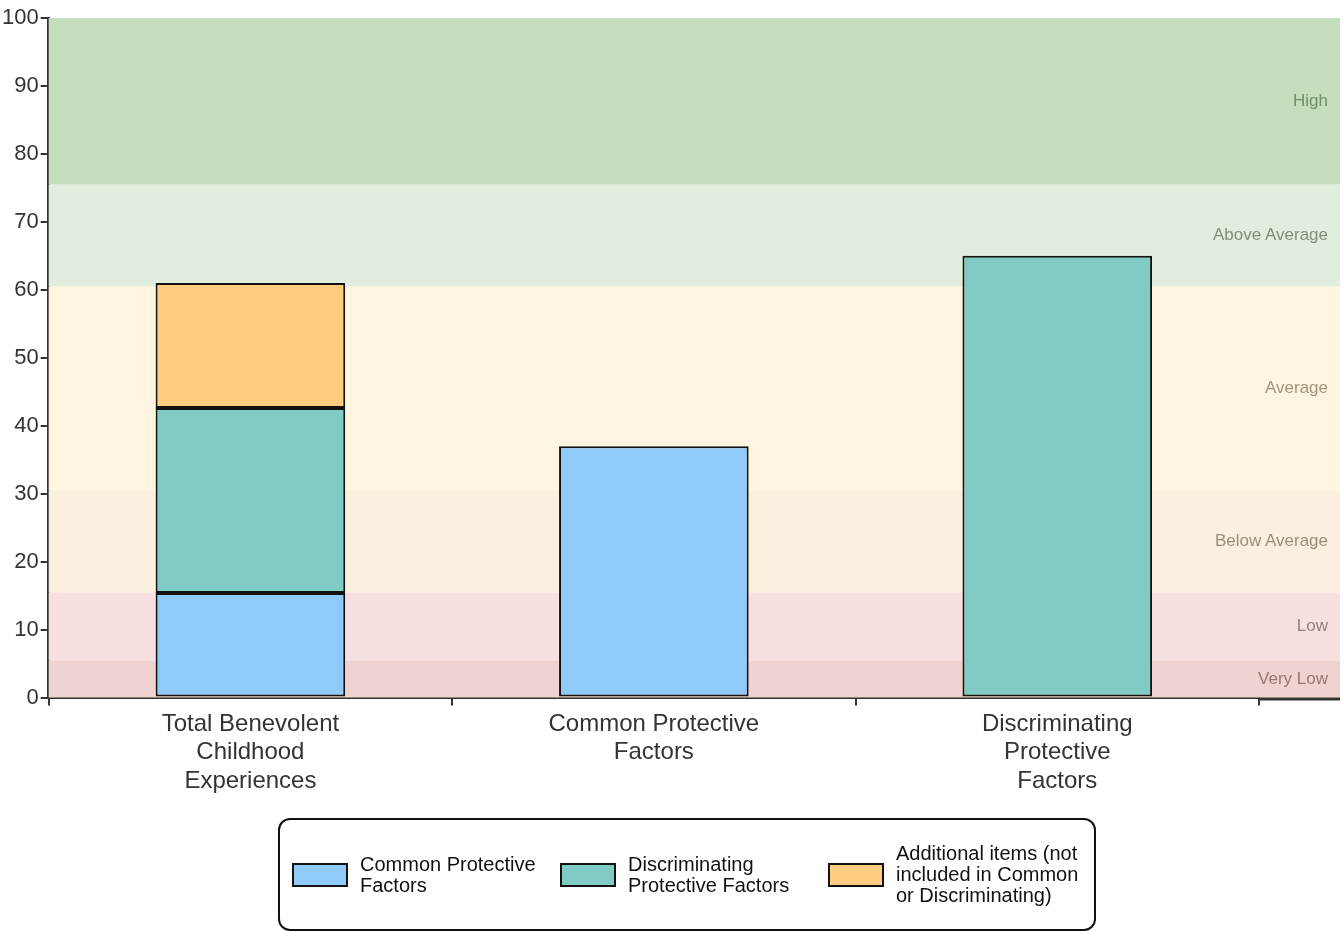 The width and height of the screenshot is (1344, 931). What do you see at coordinates (988, 874) in the screenshot?
I see `legend-label: Additional items (not included in Common or Discriminating)` at bounding box center [988, 874].